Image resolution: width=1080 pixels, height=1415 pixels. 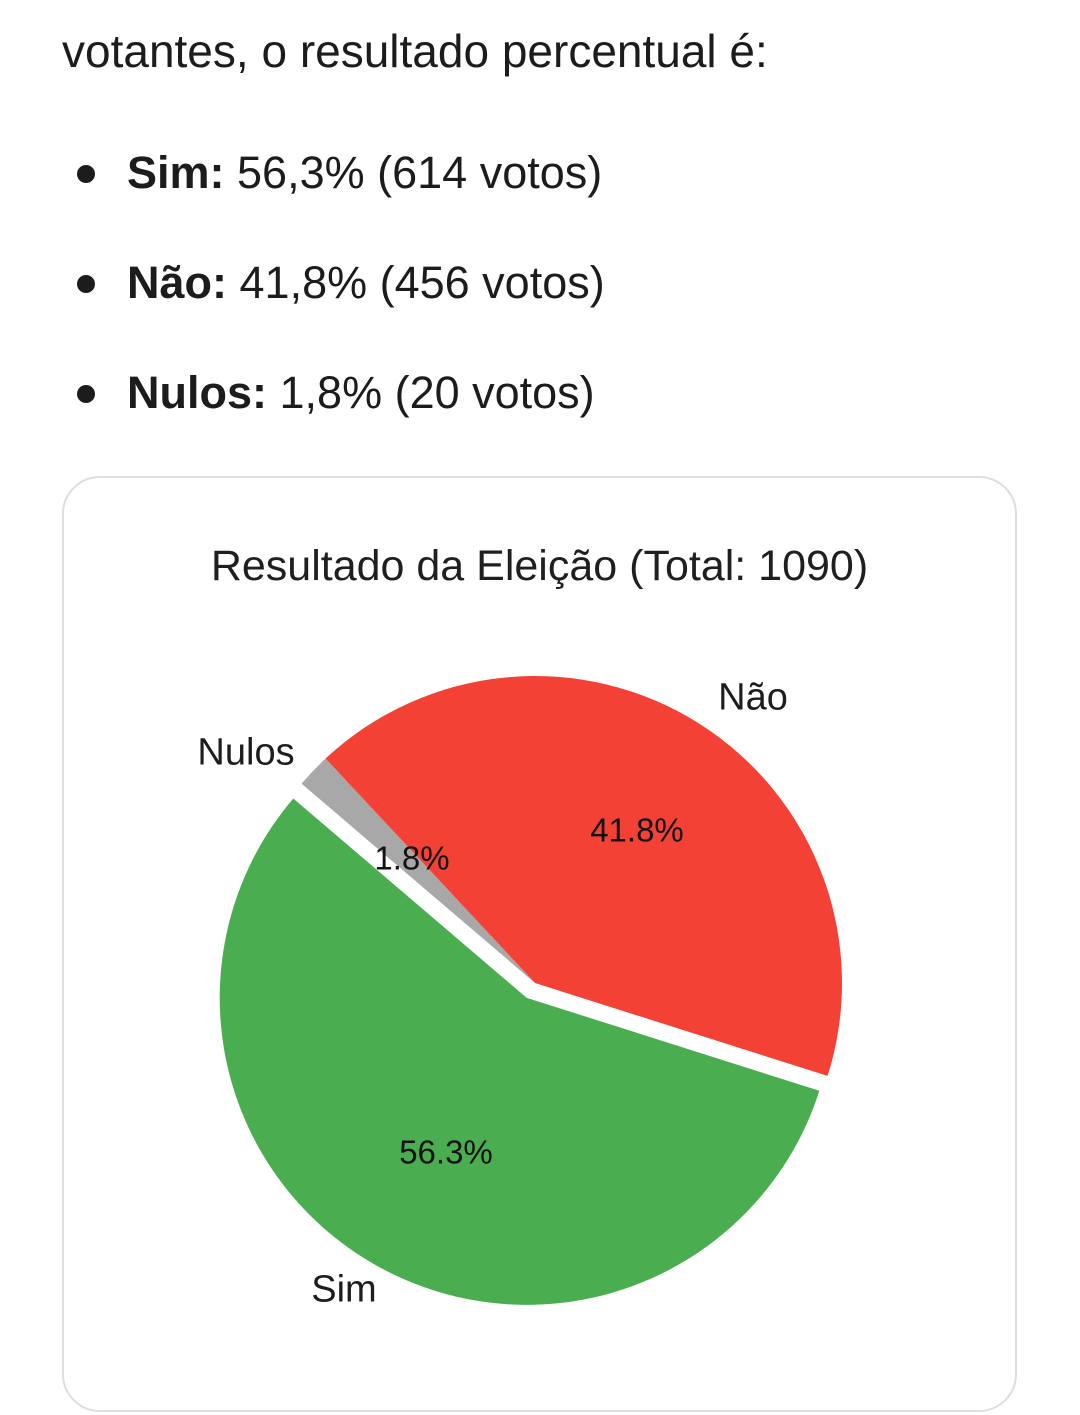 I want to click on list-item-nao: Não: 41,8% (456 votos), so click(x=333, y=283).